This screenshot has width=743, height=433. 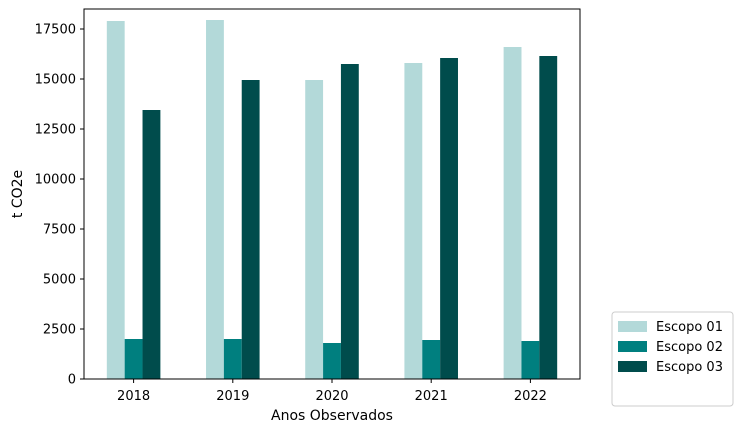 I want to click on bar-escopo-03-2019, so click(x=250, y=229).